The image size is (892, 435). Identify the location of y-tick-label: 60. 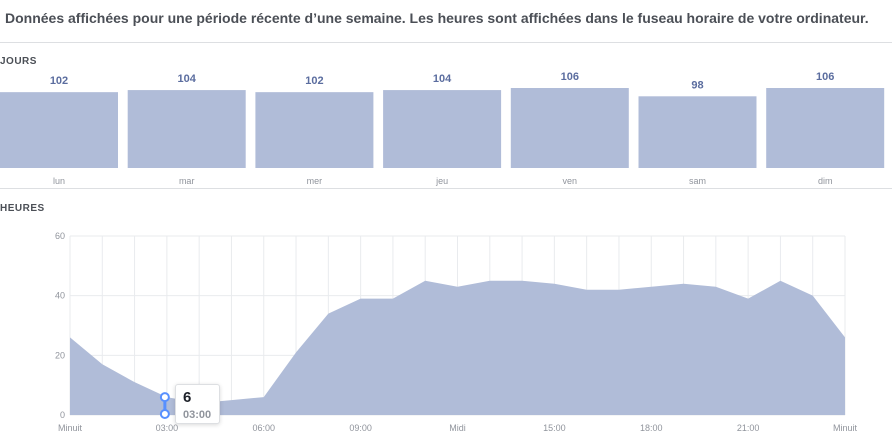
(60, 236).